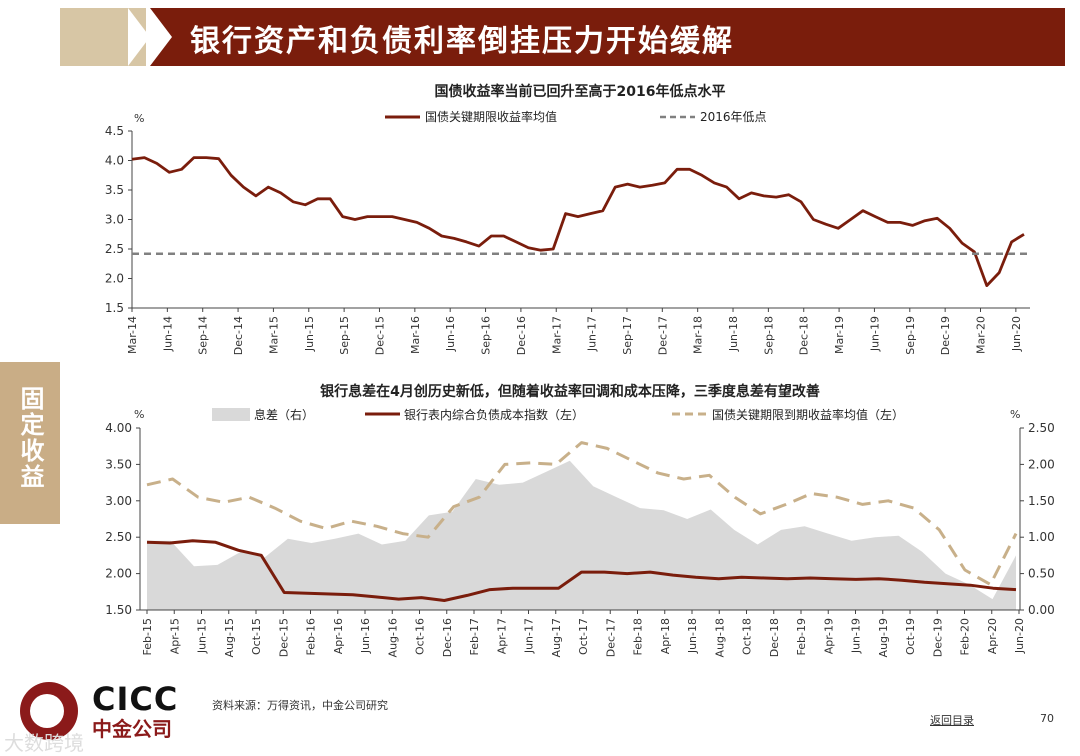 The height and width of the screenshot is (756, 1080). Describe the element at coordinates (474, 636) in the screenshot. I see `chart2-x-tick-label: Feb-17` at that location.